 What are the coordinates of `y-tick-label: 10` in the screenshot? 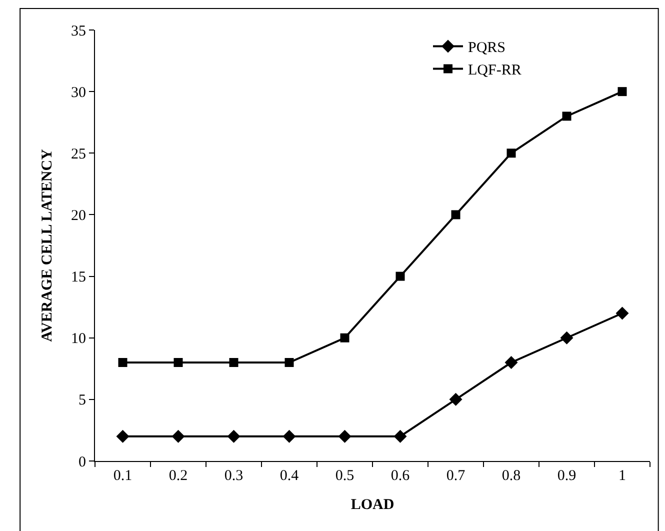 It's located at (78, 339).